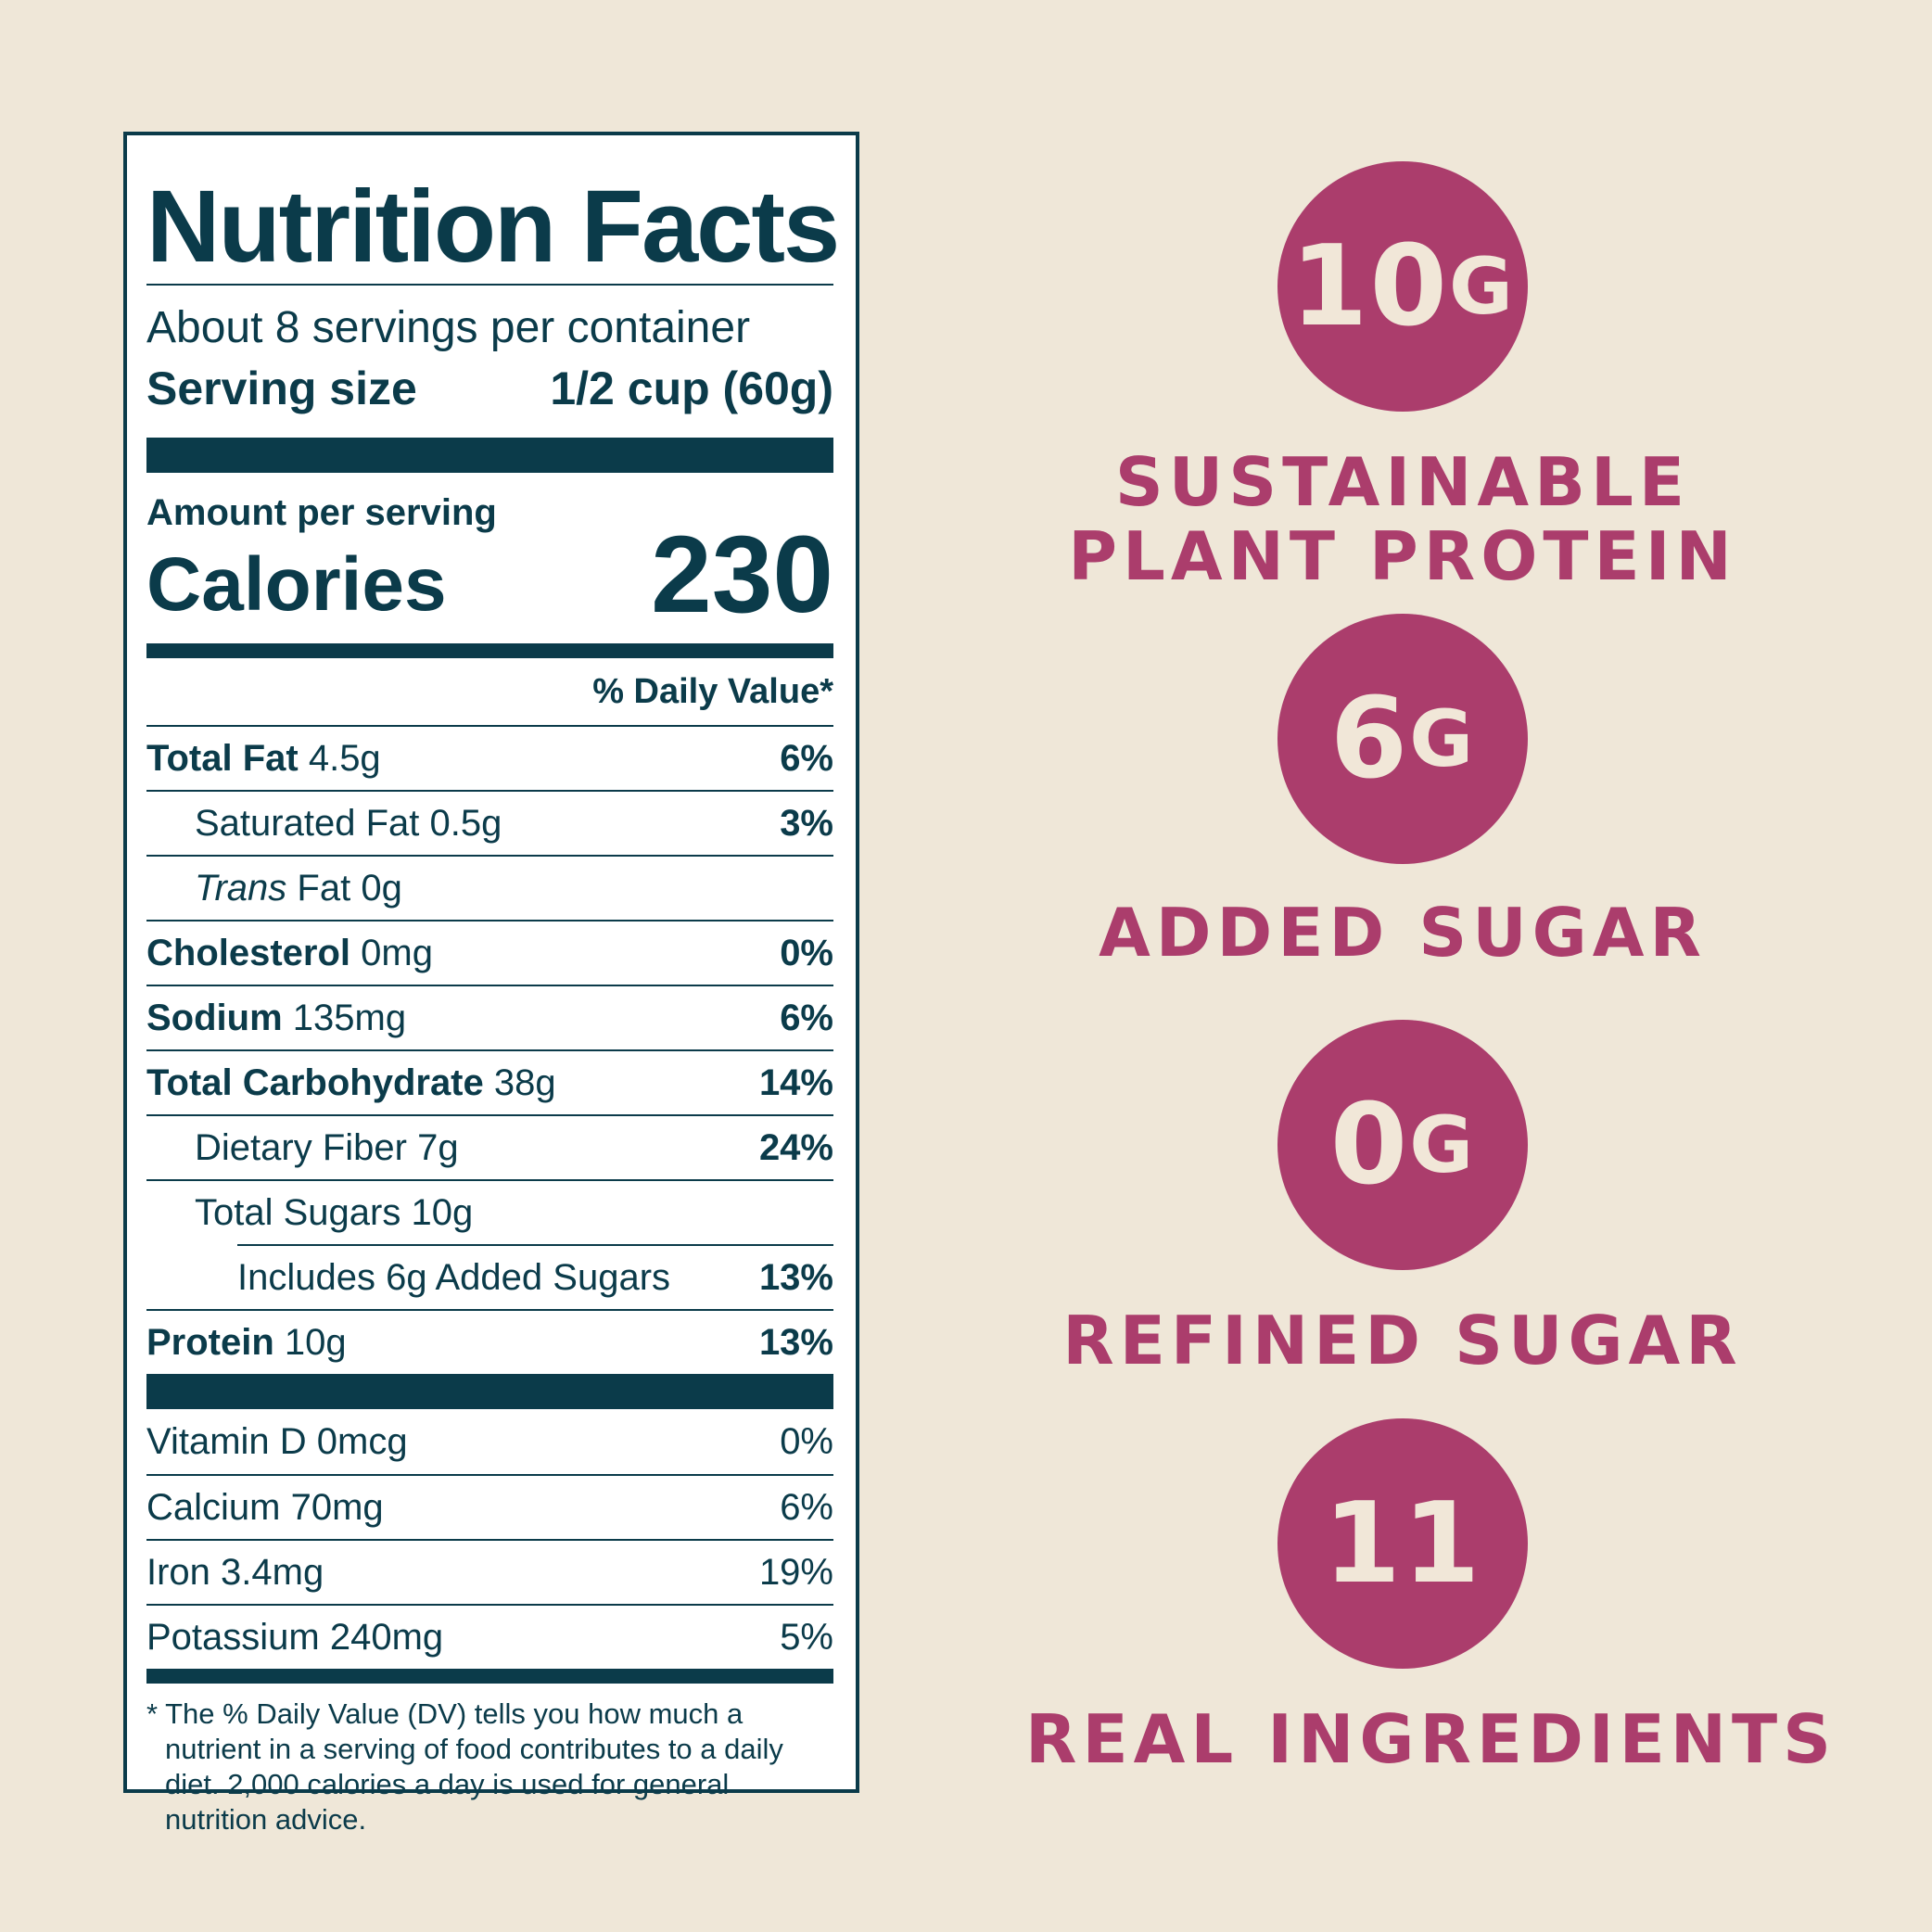 The width and height of the screenshot is (1932, 1932). Describe the element at coordinates (489, 1146) in the screenshot. I see `nutrient-row-dietary-fiber: Dietary Fiber 7g 24%` at that location.